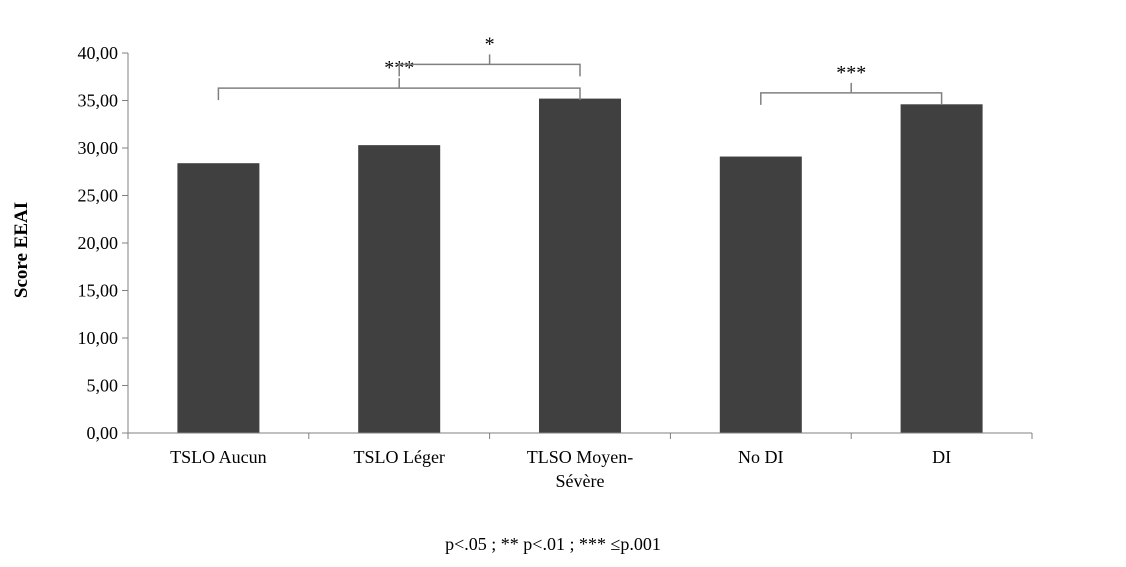 This screenshot has width=1126, height=567. What do you see at coordinates (490, 44) in the screenshot?
I see `significance-label: *` at bounding box center [490, 44].